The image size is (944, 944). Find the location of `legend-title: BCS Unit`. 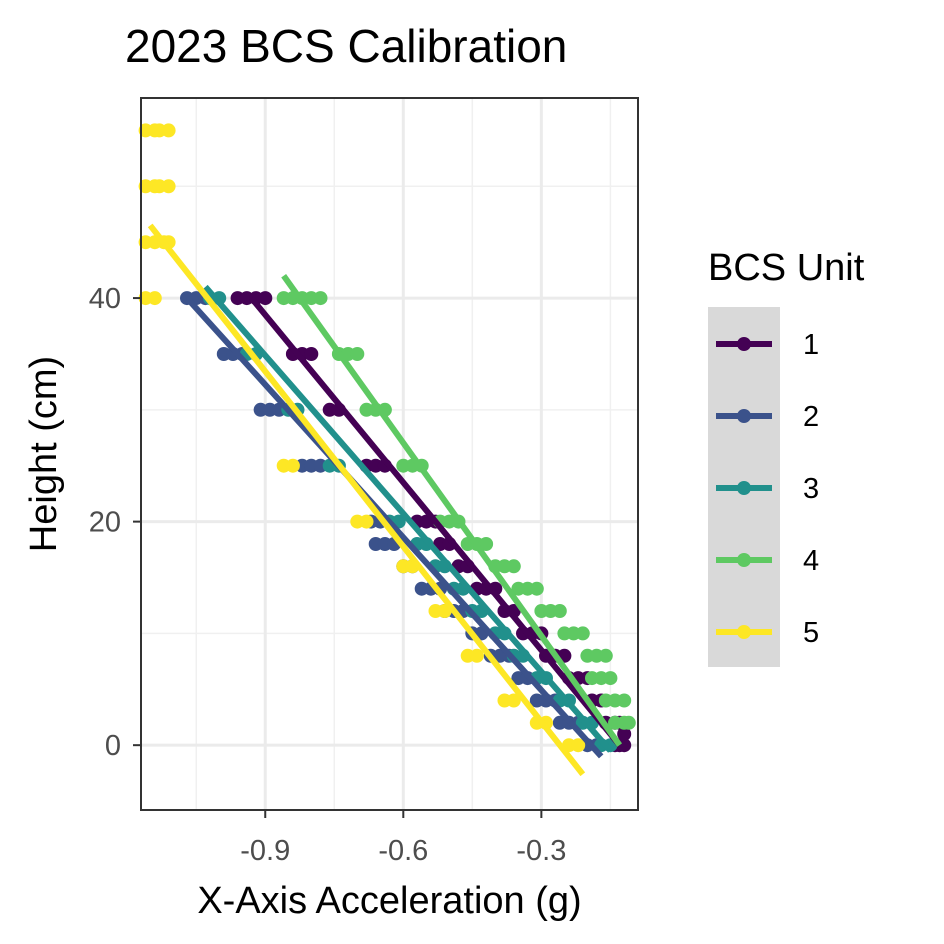

legend-title: BCS Unit is located at coordinates (786, 268).